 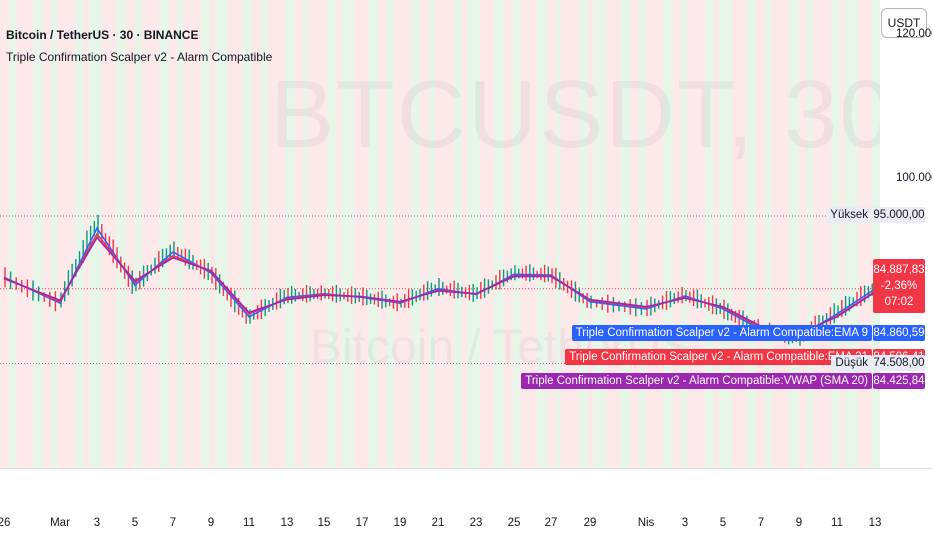 What do you see at coordinates (102, 35) in the screenshot?
I see `symbol-title: Bitcoin / TetherUS · 30 · BINANCE` at bounding box center [102, 35].